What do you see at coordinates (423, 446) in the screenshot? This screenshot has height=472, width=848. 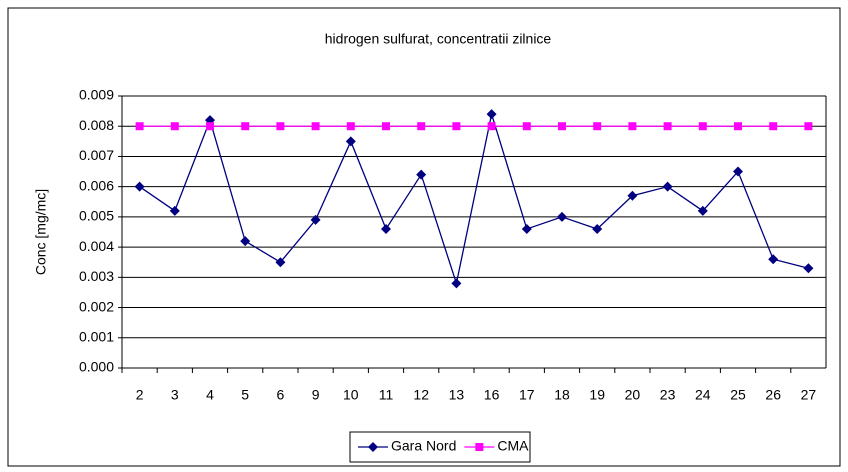 I see `legend-label: Gara Nord` at bounding box center [423, 446].